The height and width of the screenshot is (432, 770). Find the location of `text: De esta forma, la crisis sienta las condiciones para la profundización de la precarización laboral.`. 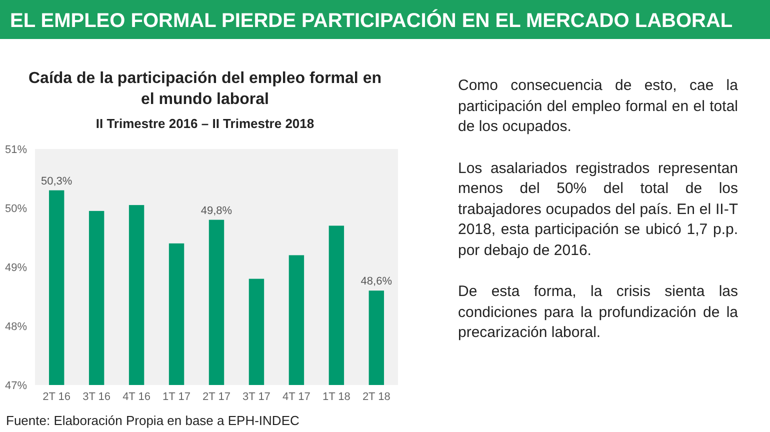

text: De esta forma, la crisis sienta las condiciones para la profundización de la precarización laboral. is located at coordinates (598, 312).